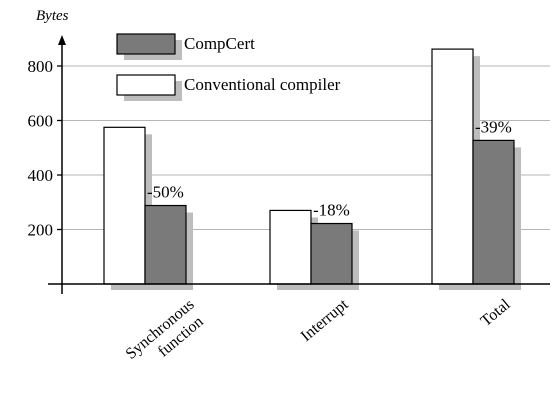 This screenshot has height=399, width=553. I want to click on legend-item-conventional: Conventional compiler, so click(262, 84).